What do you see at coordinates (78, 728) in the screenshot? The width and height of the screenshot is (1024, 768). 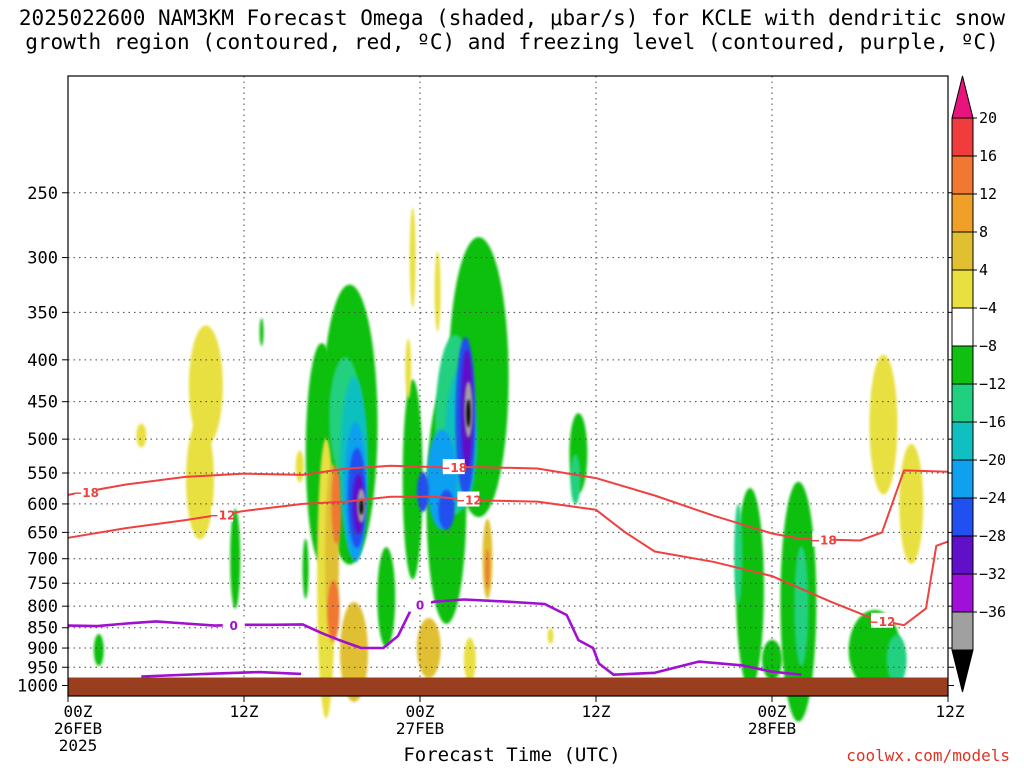 I see `x-tick-label: 26FEB` at bounding box center [78, 728].